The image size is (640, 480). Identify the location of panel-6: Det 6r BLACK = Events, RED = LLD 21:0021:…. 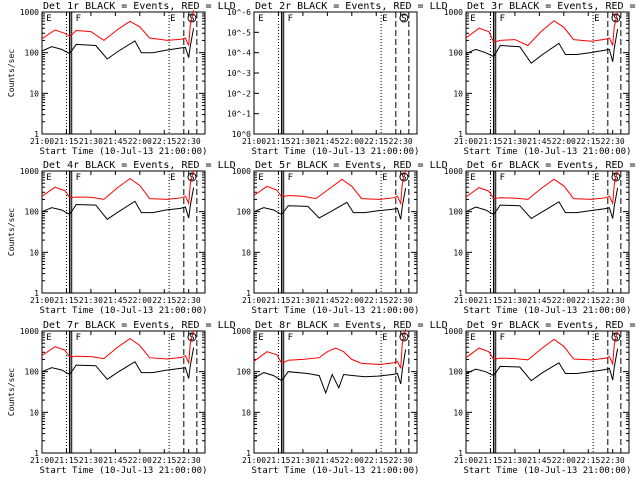
(542, 238).